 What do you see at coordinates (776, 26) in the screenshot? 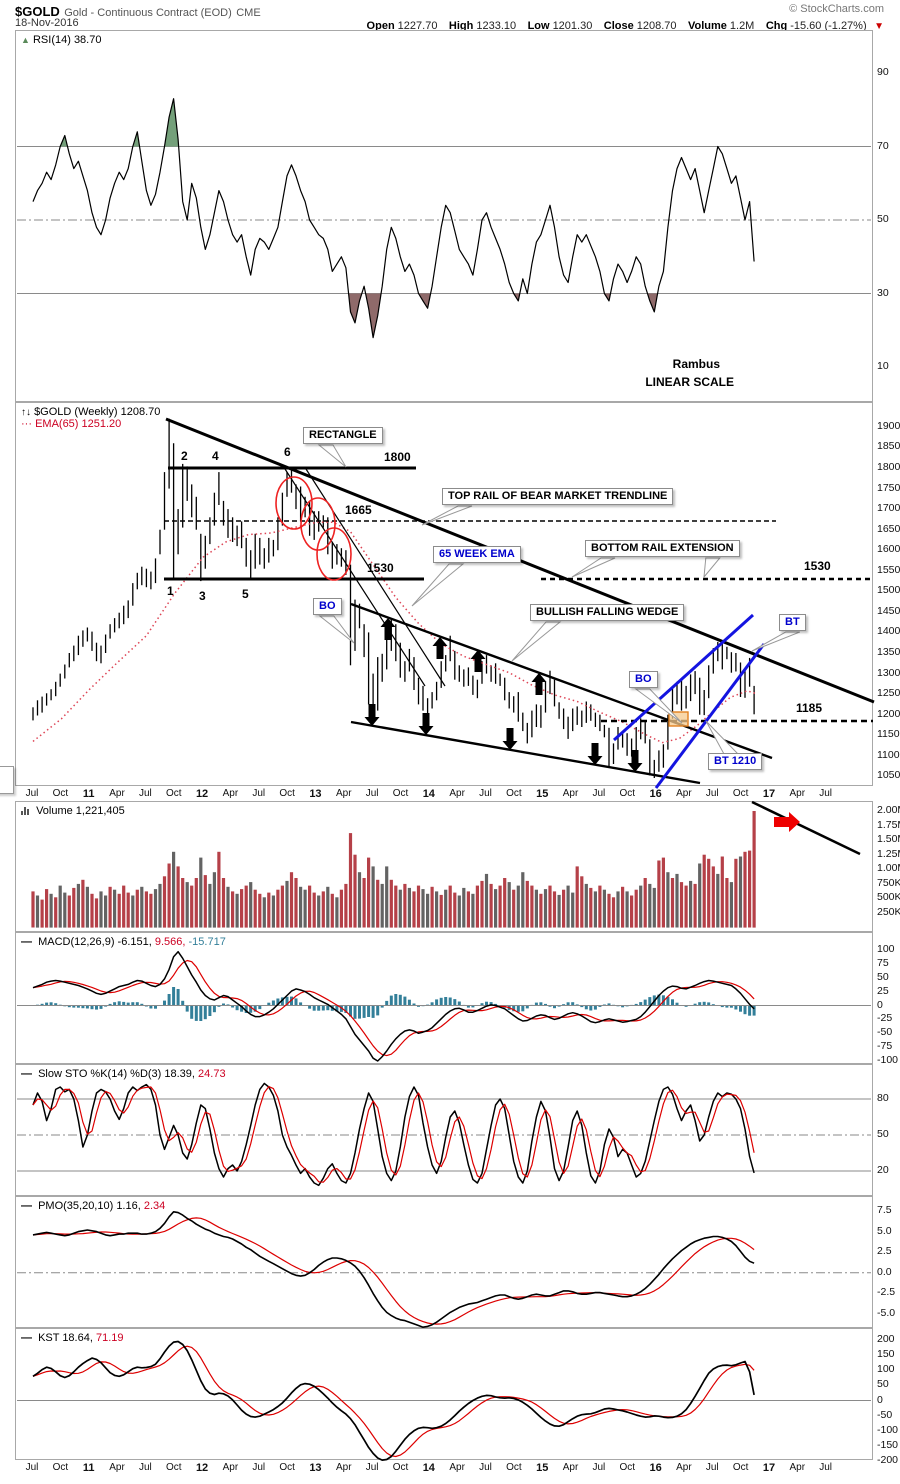
I see `chg-label: Chg` at bounding box center [776, 26].